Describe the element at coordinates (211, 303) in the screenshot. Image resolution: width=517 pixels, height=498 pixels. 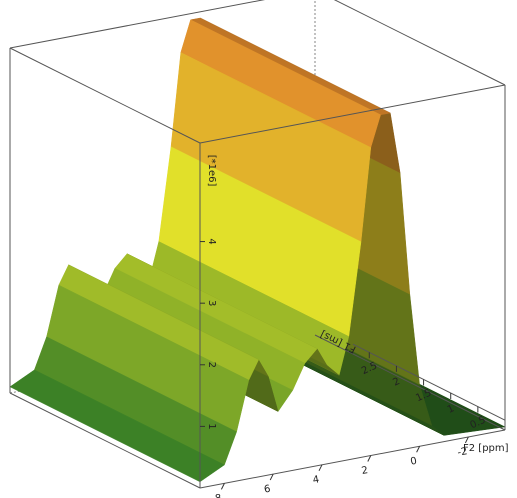
I see `z-tick-label: 3` at that location.